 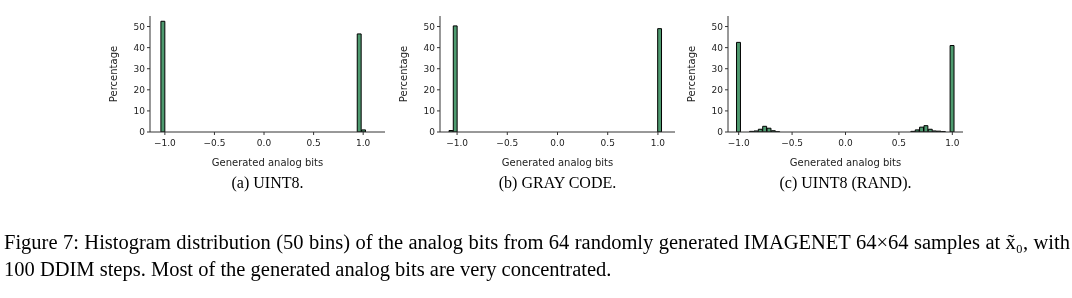 I want to click on text: (b) GRAY CODE., so click(x=557, y=183).